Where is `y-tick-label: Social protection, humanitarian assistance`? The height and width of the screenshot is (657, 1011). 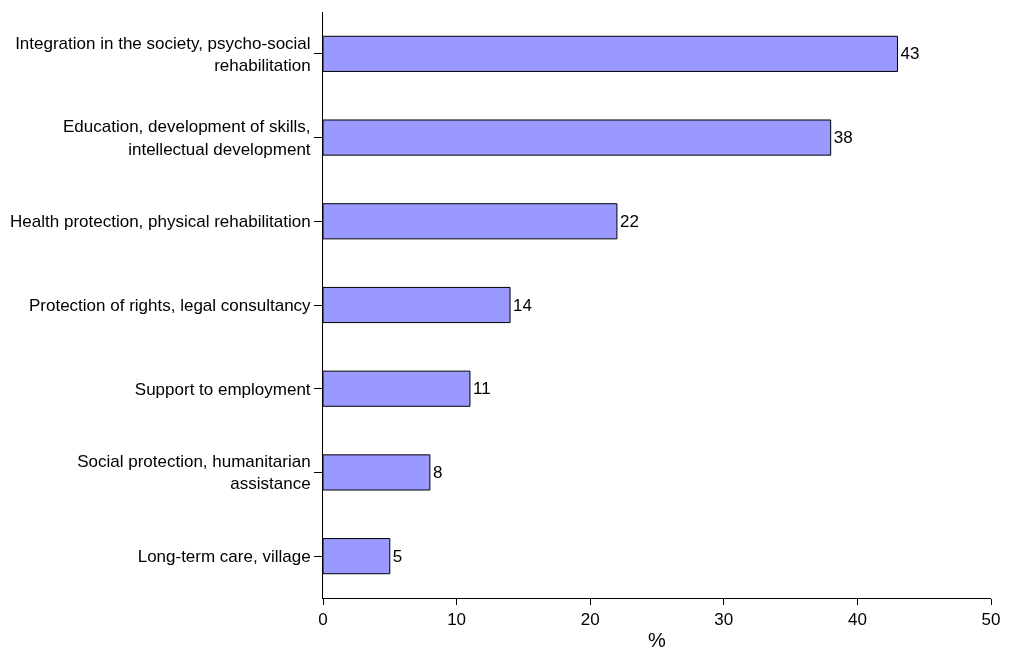 y-tick-label: Social protection, humanitarian assistance is located at coordinates (194, 473).